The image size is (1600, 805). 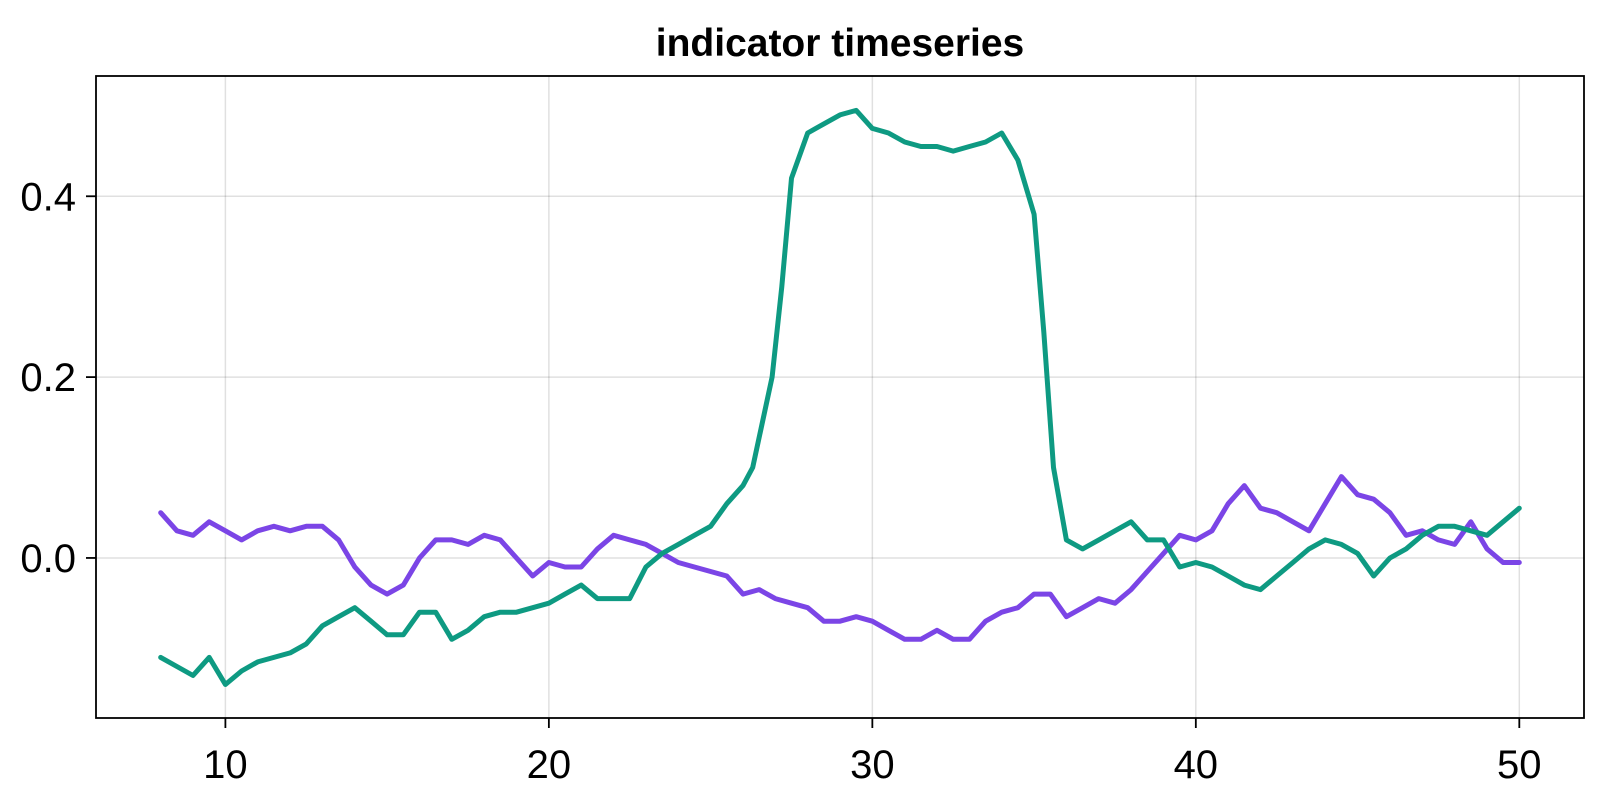 What do you see at coordinates (840, 43) in the screenshot?
I see `chart-title: indicator timeseries` at bounding box center [840, 43].